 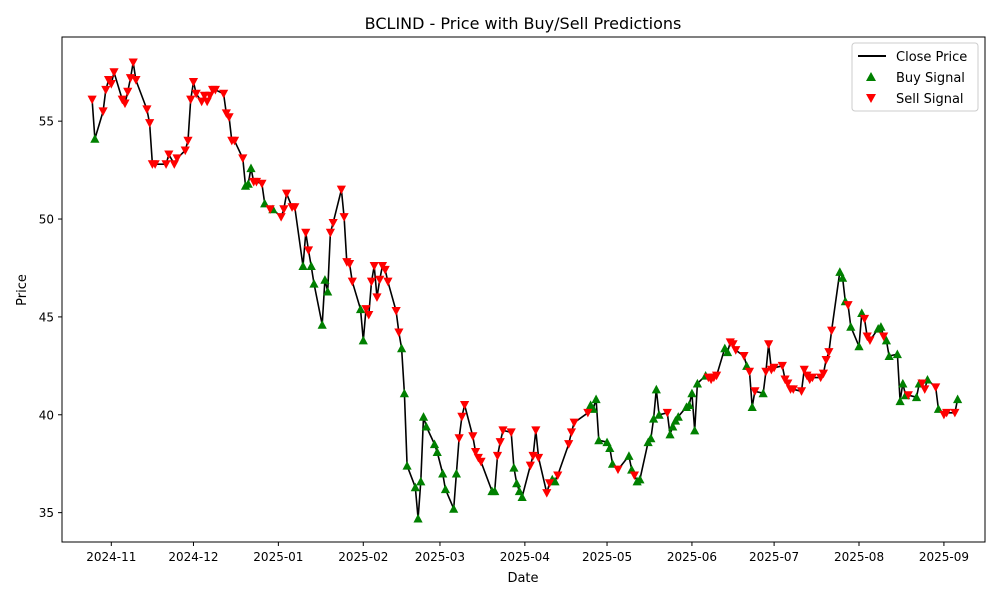 What do you see at coordinates (111, 557) in the screenshot?
I see `x-tick-label: 2024-11` at bounding box center [111, 557].